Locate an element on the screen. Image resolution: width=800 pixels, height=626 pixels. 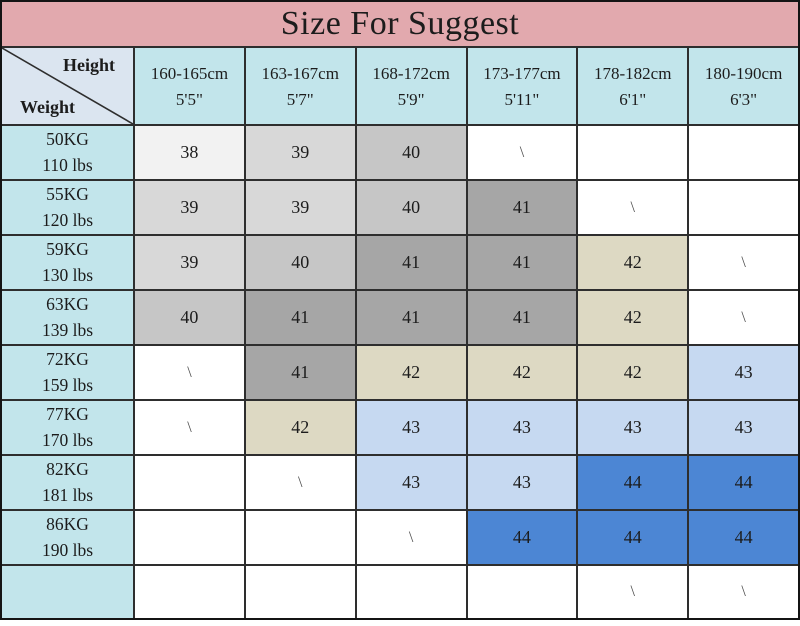
height-feet-label: 6'1" is located at coordinates (633, 99).